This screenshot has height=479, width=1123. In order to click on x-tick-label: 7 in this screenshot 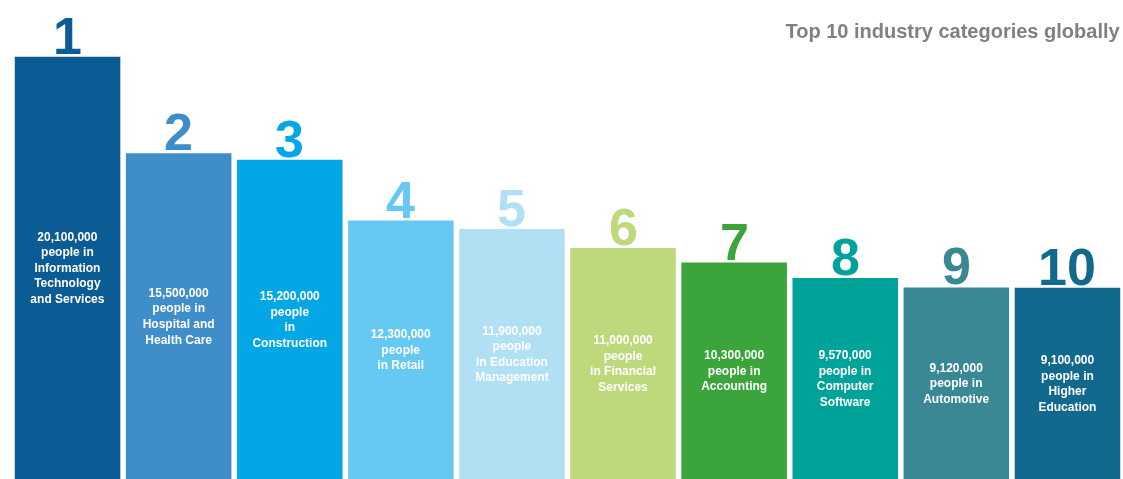, I will do `click(734, 242)`.